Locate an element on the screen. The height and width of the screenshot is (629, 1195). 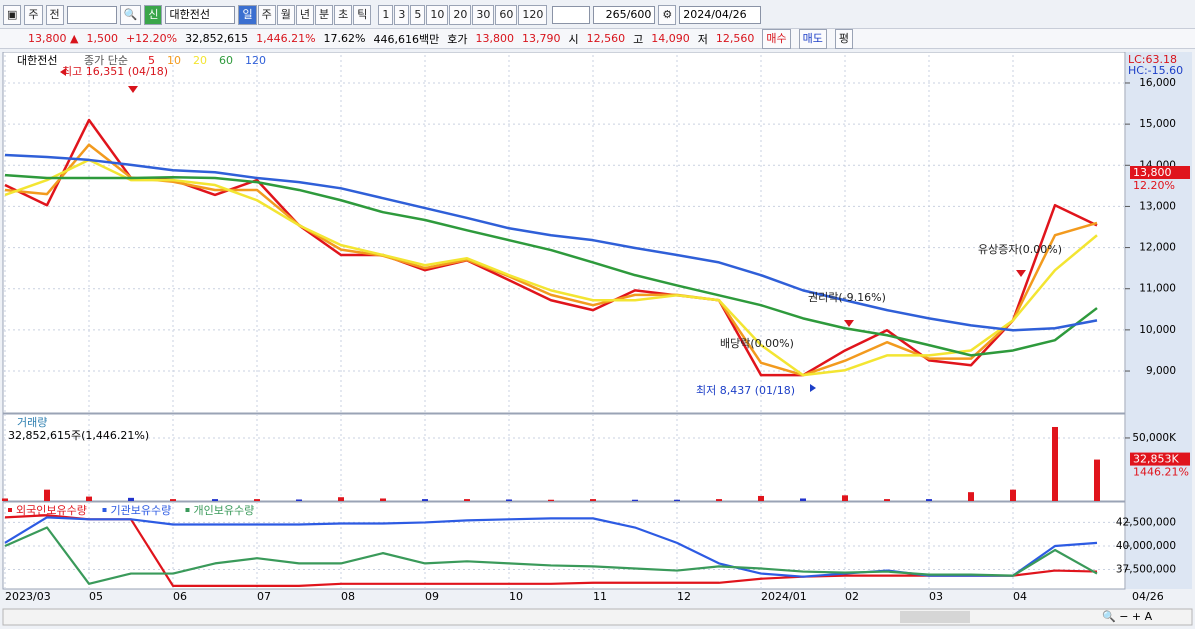
last-price-box is located at coordinates (1160, 172).